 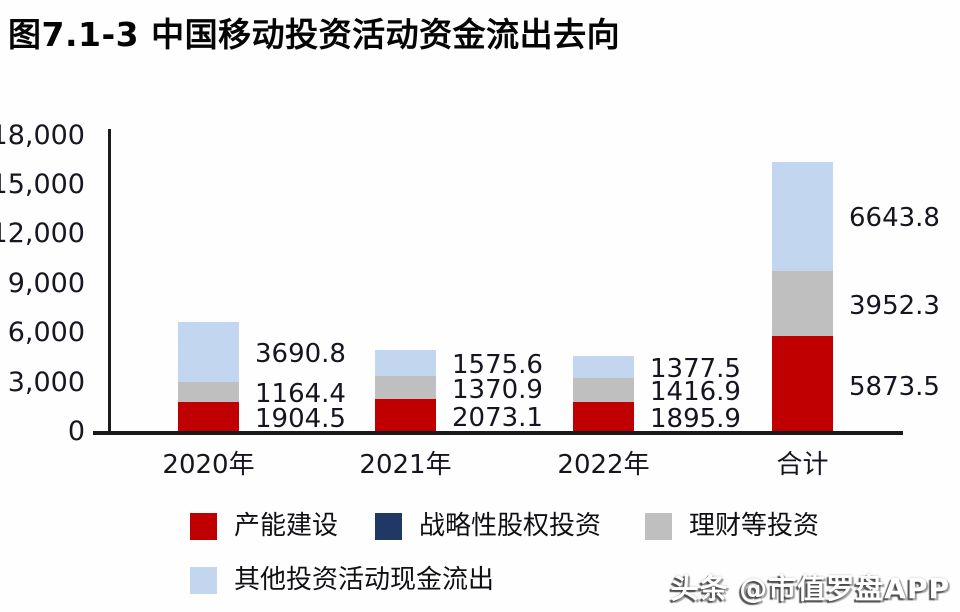 I want to click on data-label: 1904.5, so click(x=300, y=419).